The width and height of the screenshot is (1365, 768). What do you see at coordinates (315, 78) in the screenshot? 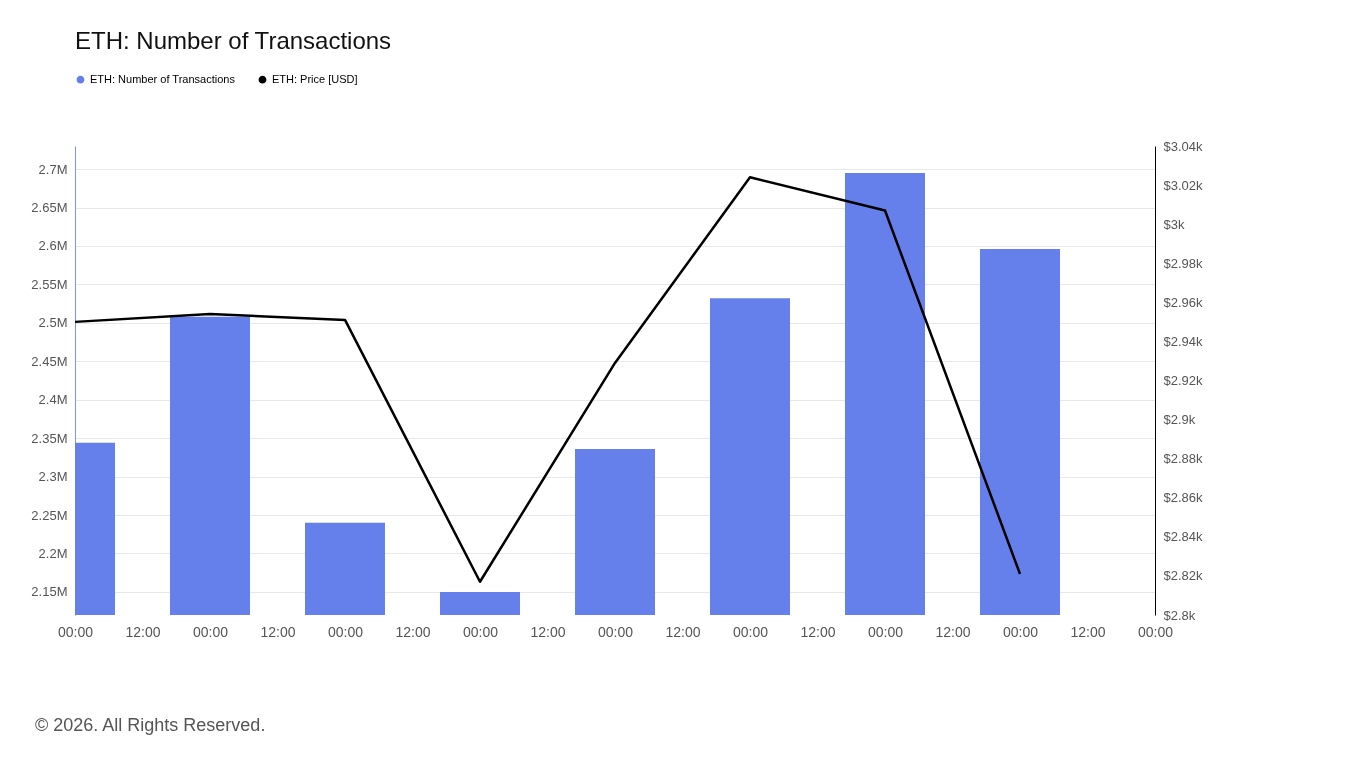
I see `legend-label: ETH: Price [USD]` at bounding box center [315, 78].